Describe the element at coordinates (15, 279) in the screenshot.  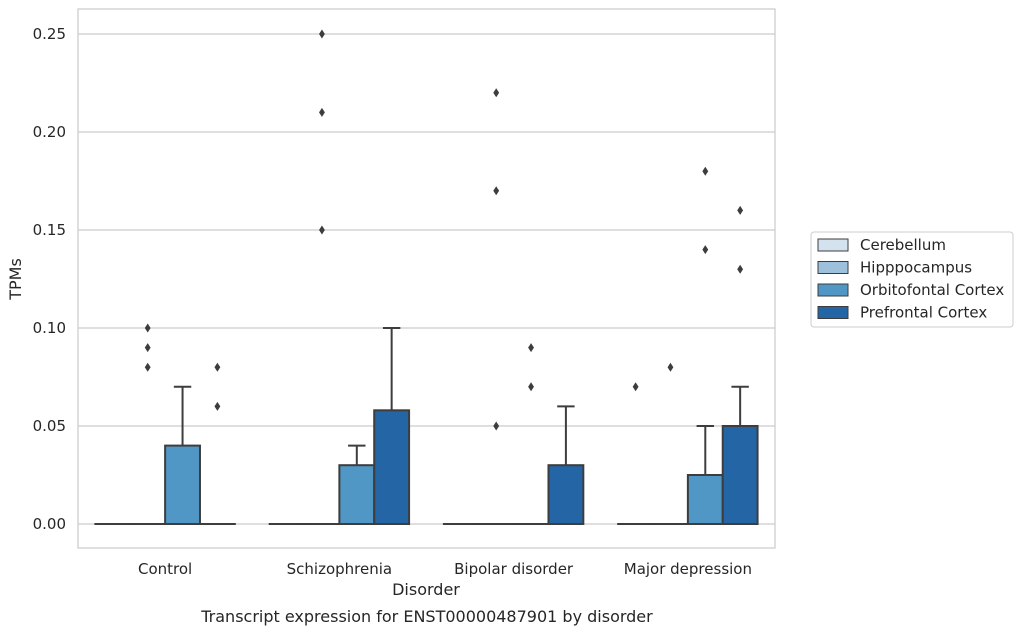
I see `y-axis-title: TPMs` at that location.